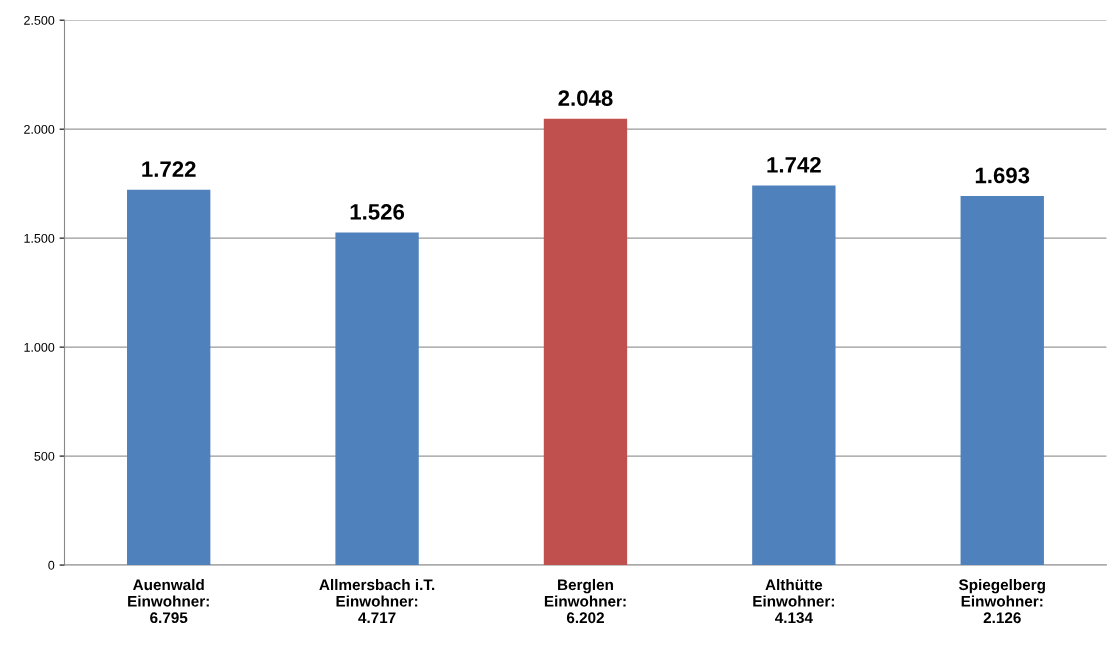 This screenshot has height=651, width=1112. Describe the element at coordinates (39, 238) in the screenshot. I see `y-tick-label: 1.500` at that location.